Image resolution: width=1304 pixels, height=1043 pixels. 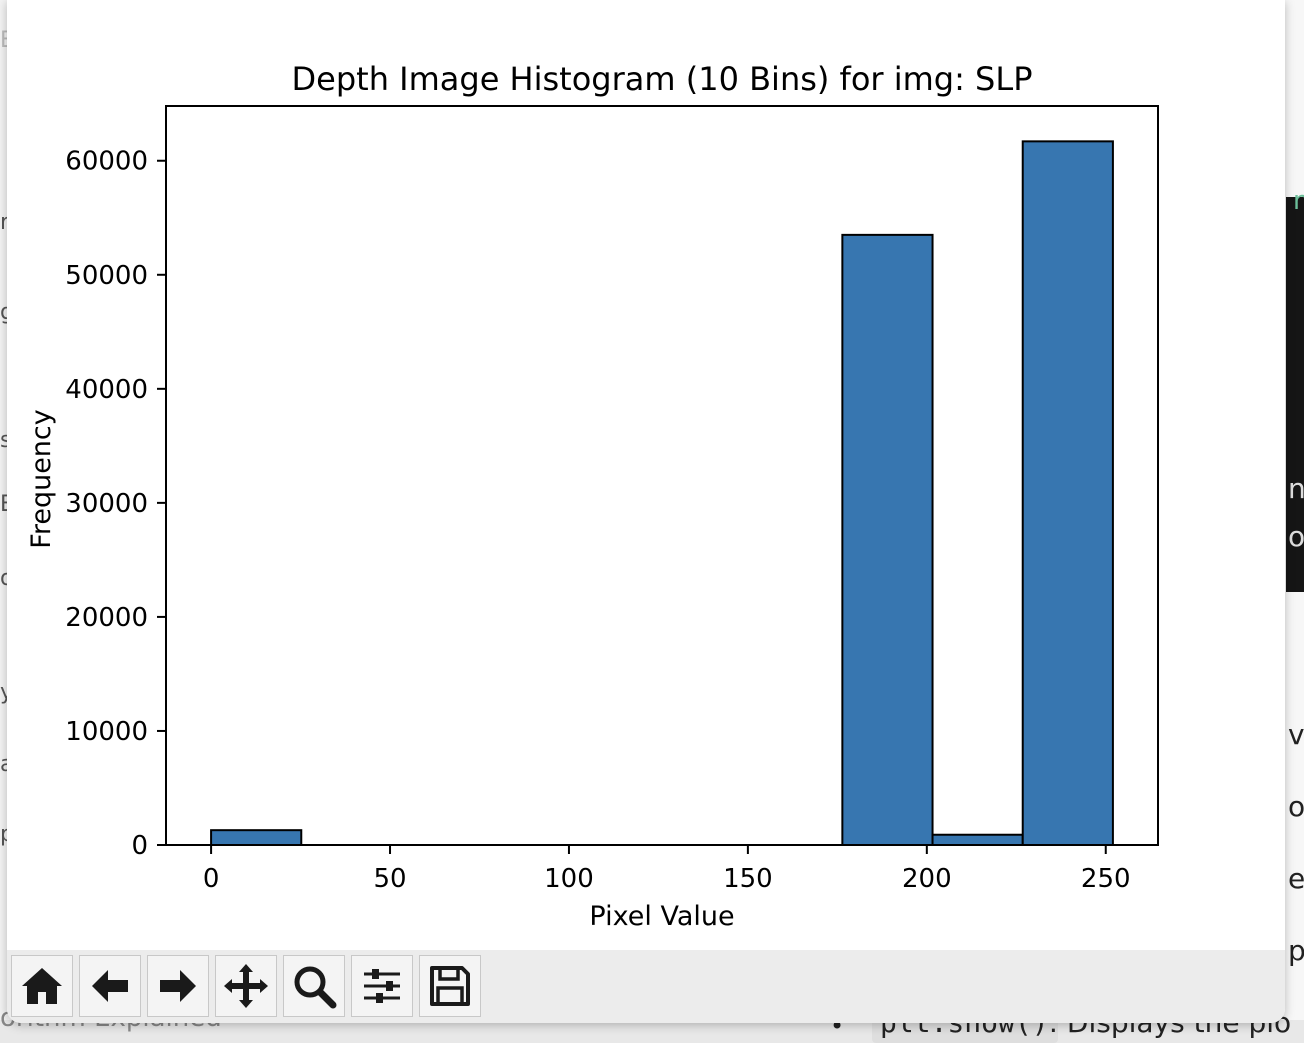 I want to click on x-tick-label: 150, so click(x=748, y=879).